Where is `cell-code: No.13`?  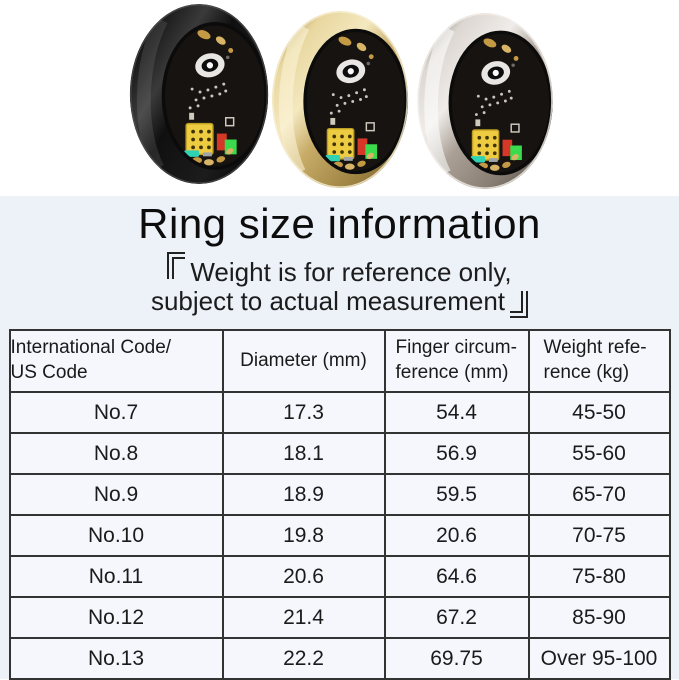
cell-code: No.13 is located at coordinates (116, 658).